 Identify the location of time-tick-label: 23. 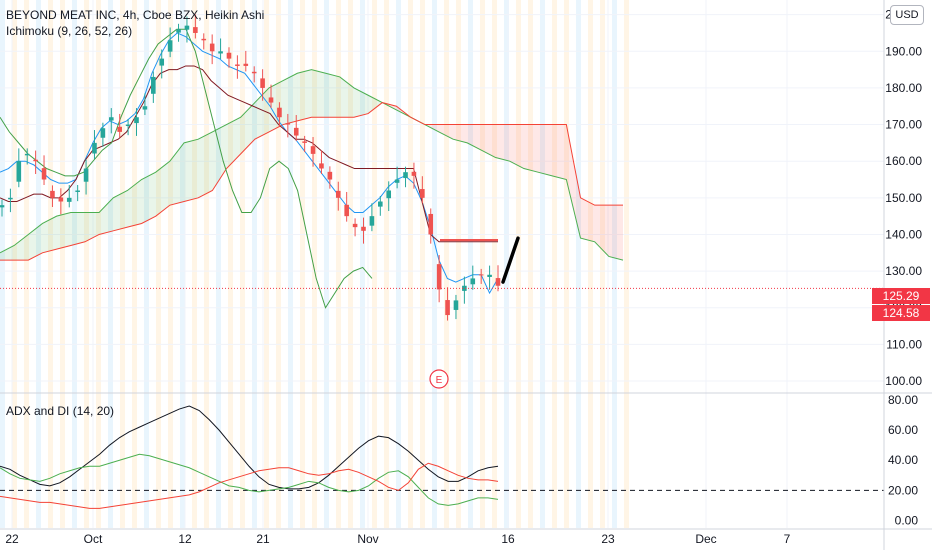
(608, 539).